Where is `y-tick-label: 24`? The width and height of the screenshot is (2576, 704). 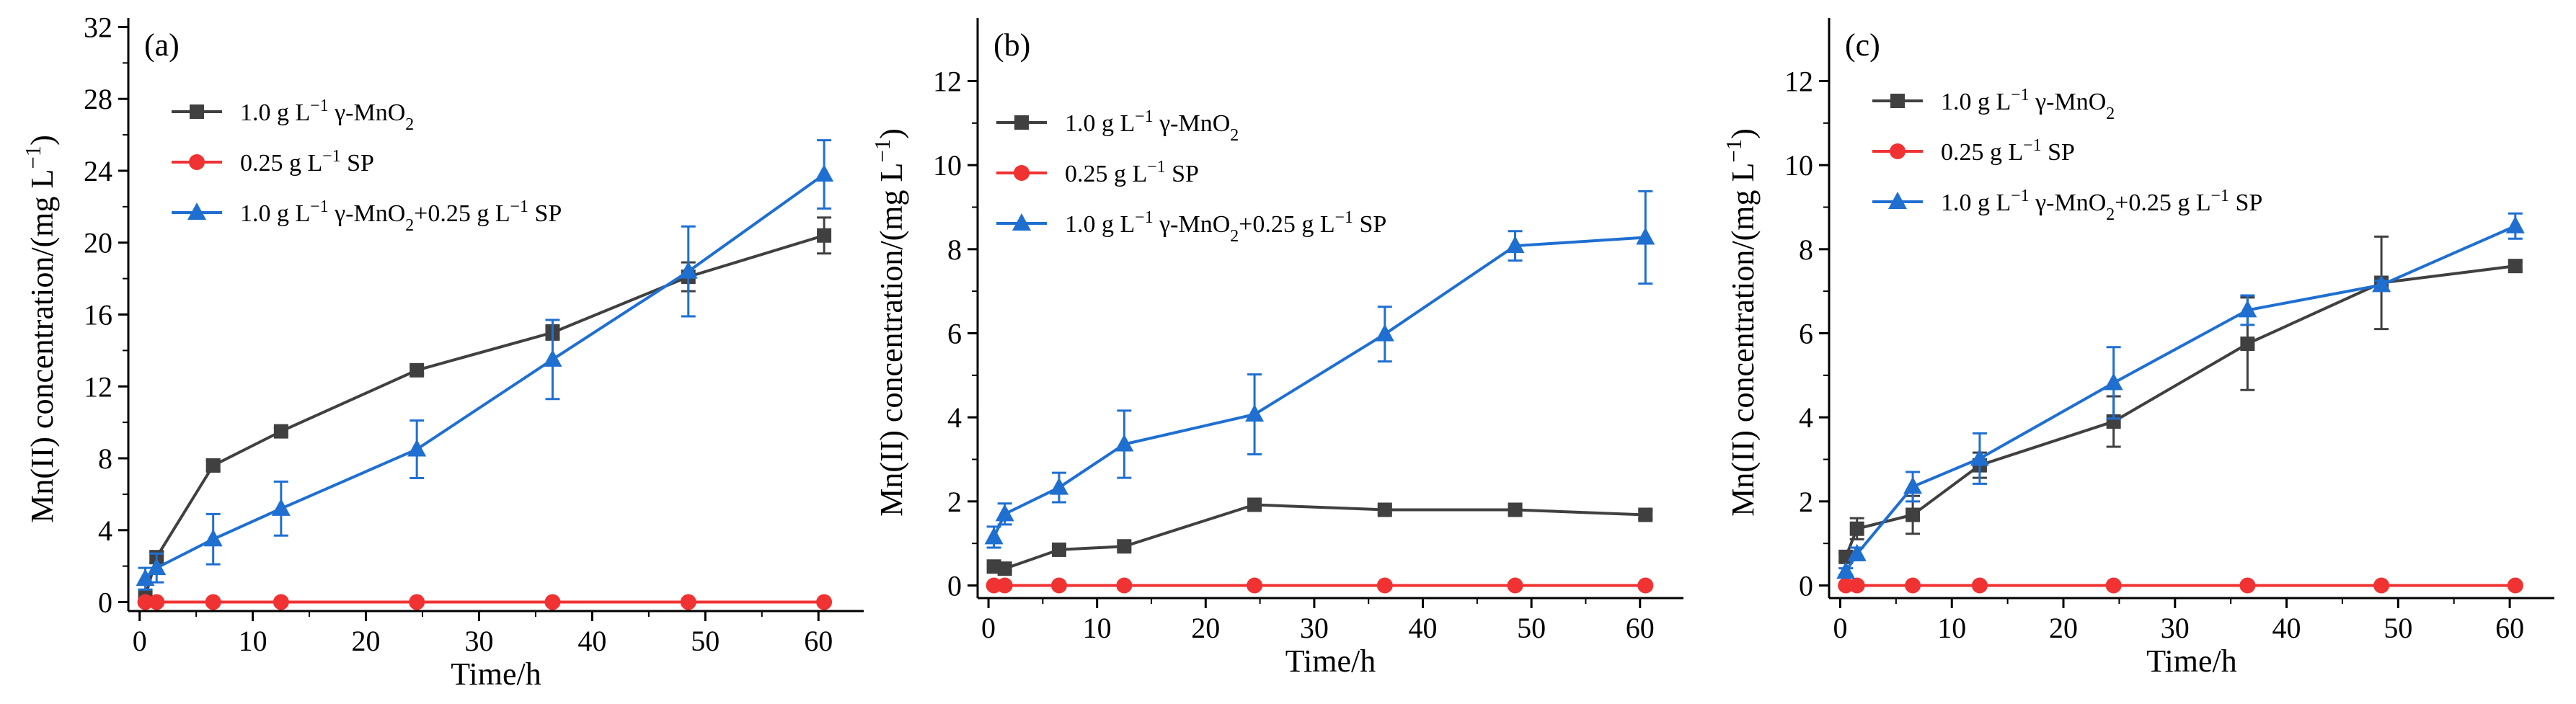 y-tick-label: 24 is located at coordinates (98, 171).